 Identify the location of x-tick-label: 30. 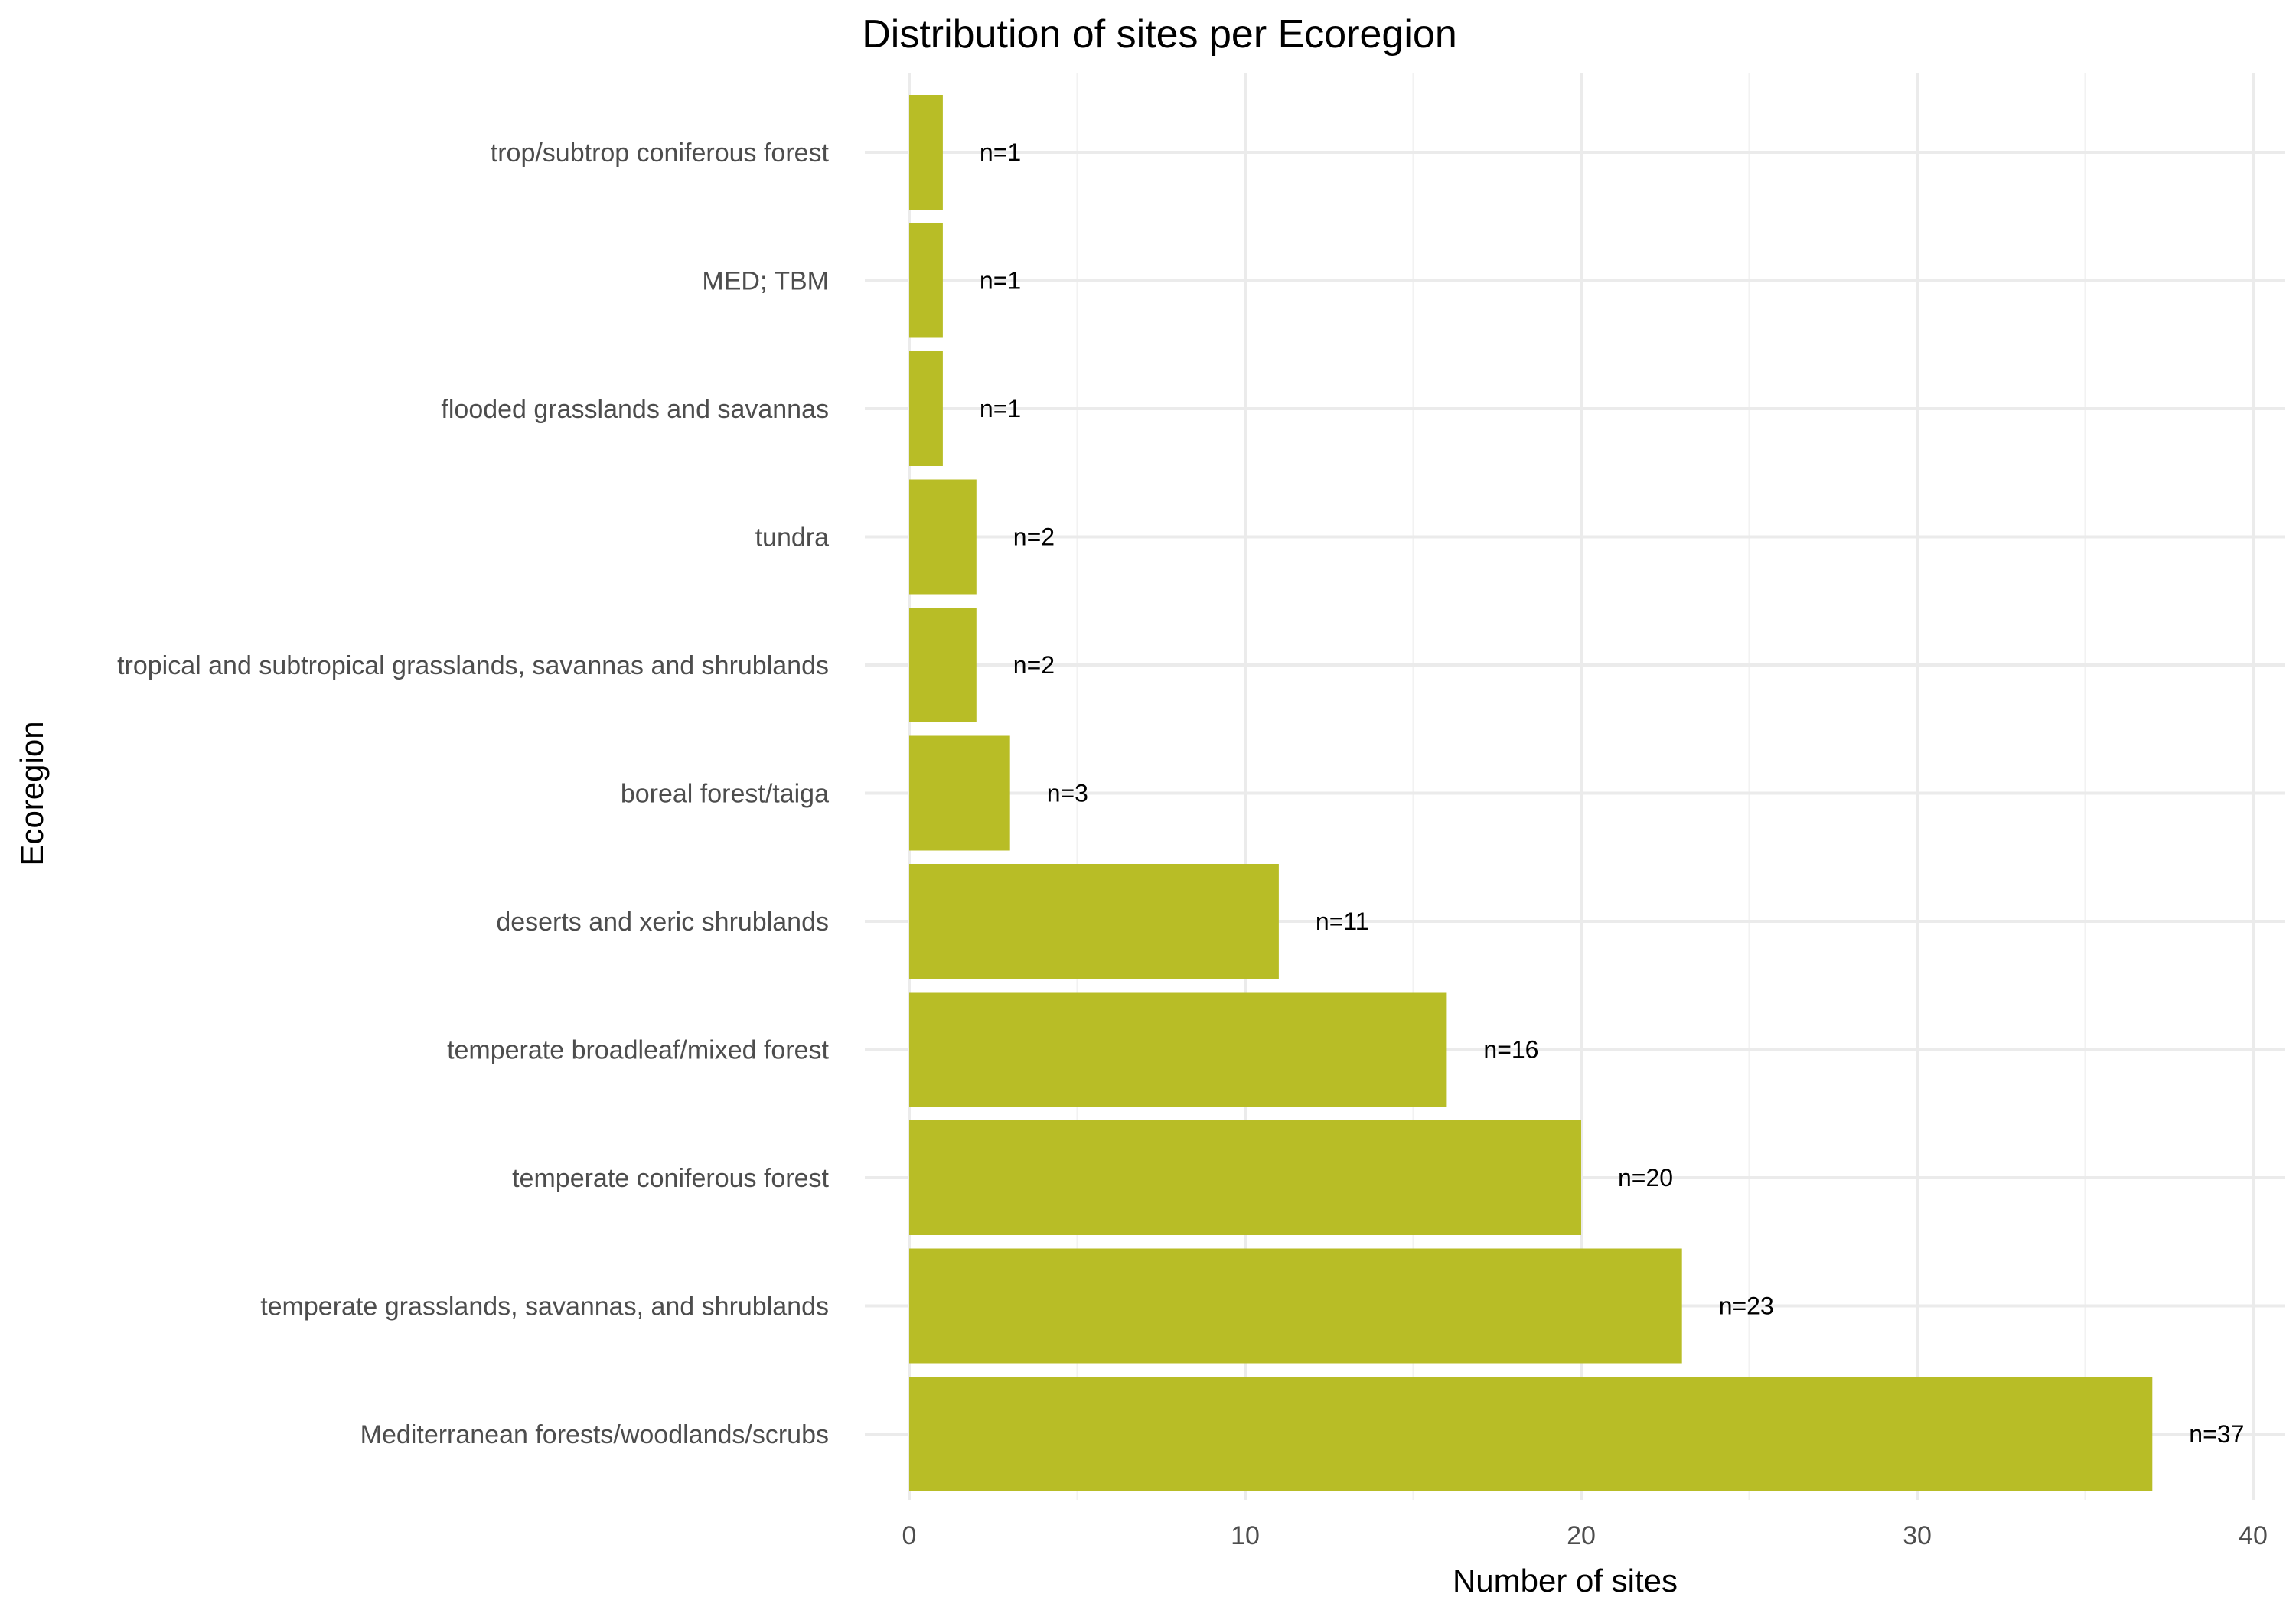
(1917, 1535).